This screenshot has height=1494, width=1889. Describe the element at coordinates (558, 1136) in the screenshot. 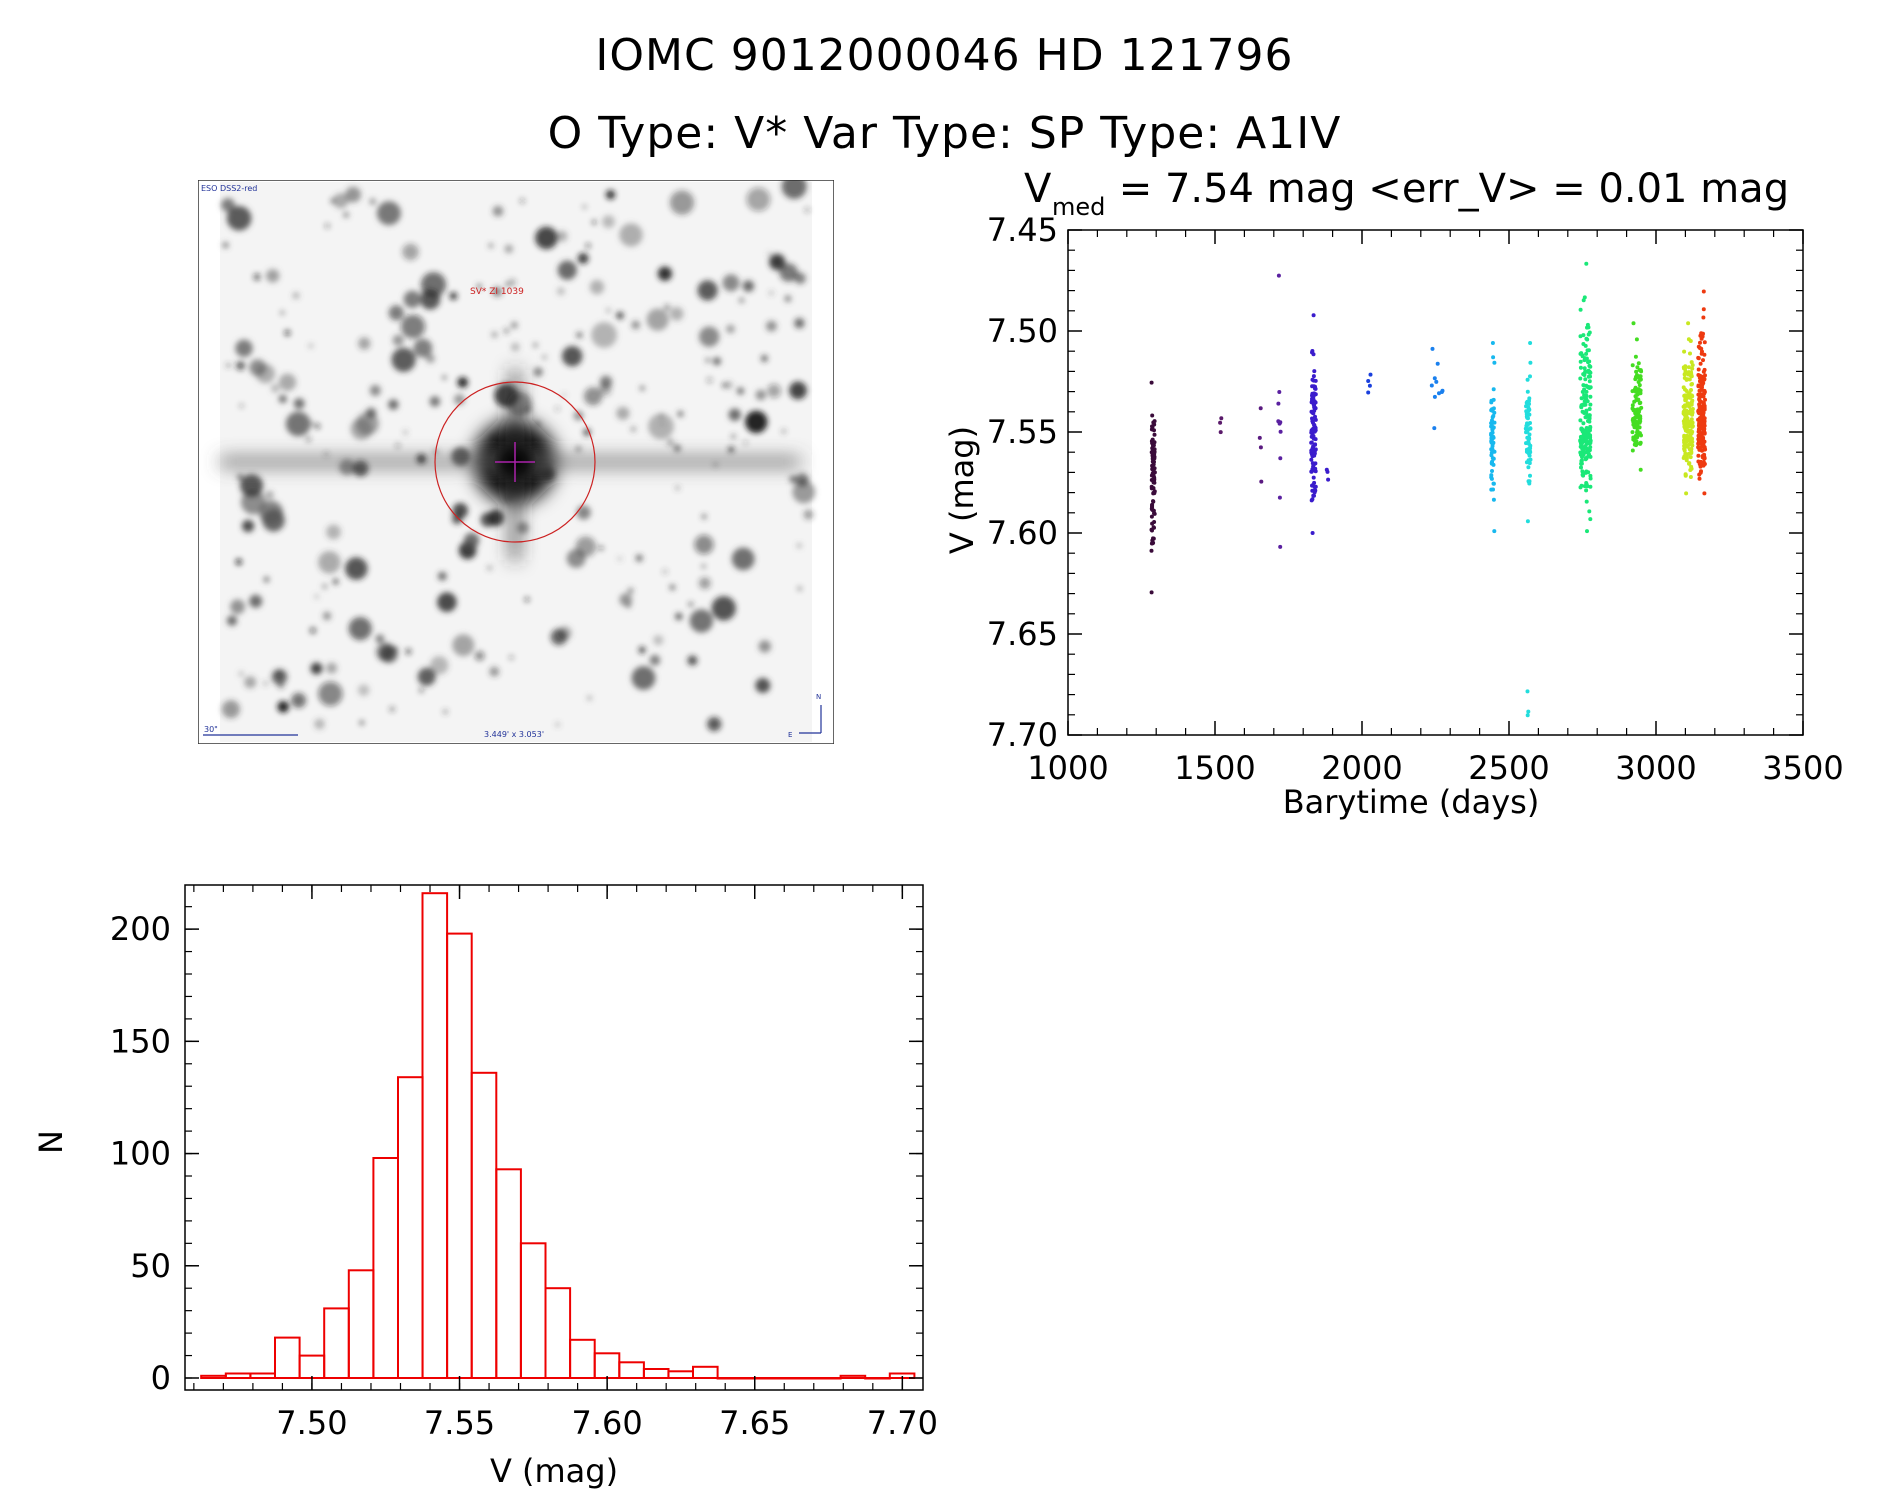

I see `histogram-bars` at that location.